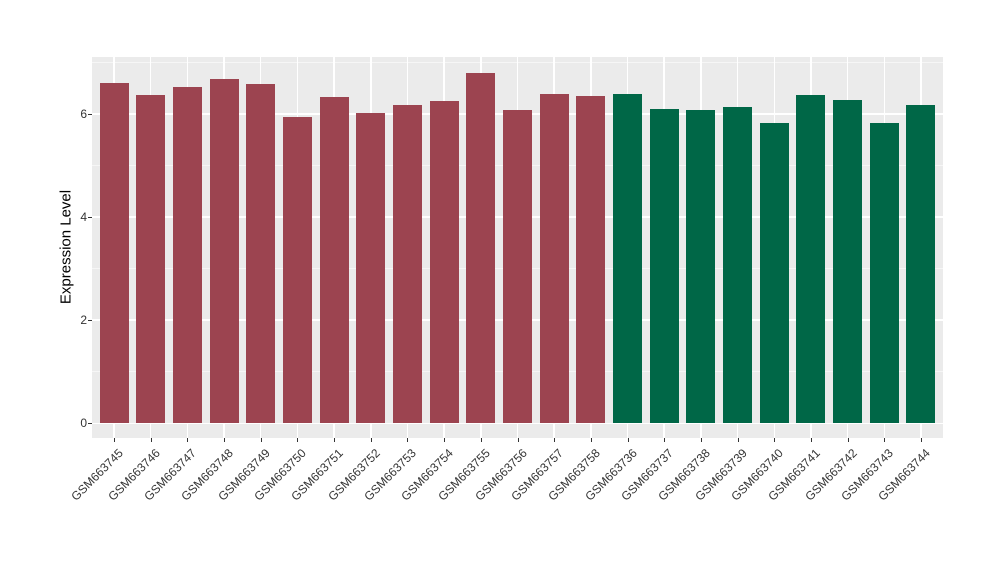 This screenshot has width=1000, height=580. What do you see at coordinates (517, 62) in the screenshot?
I see `minor-gridline` at bounding box center [517, 62].